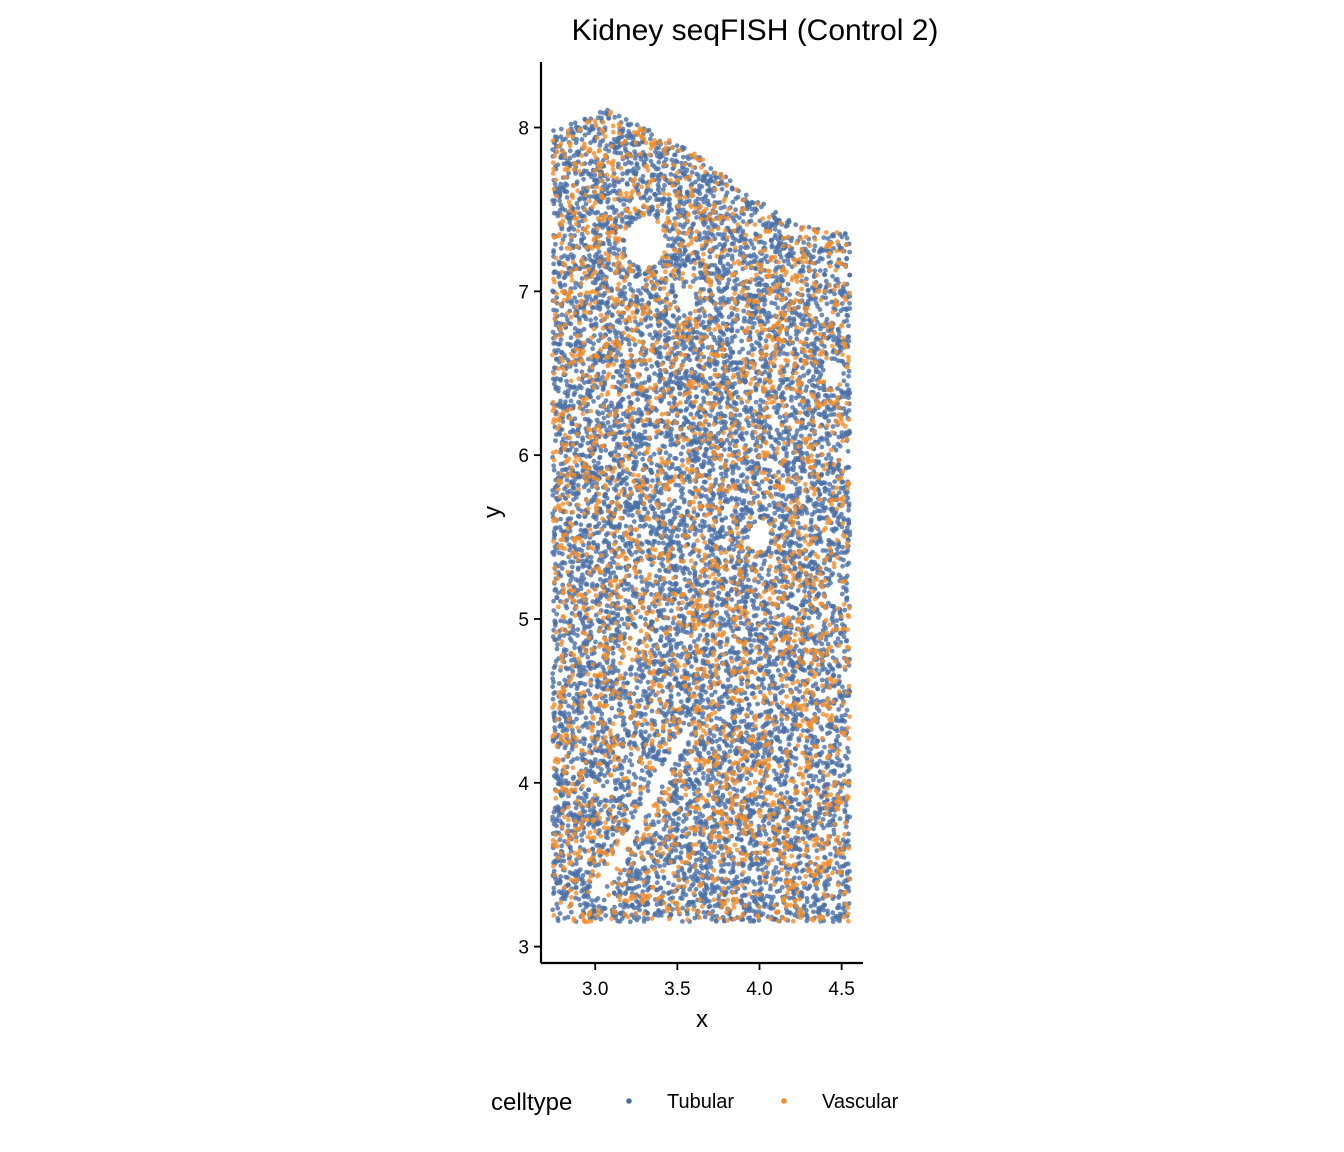 This screenshot has height=1152, width=1344. What do you see at coordinates (755, 30) in the screenshot?
I see `chart-title: Kidney seqFISH (Control 2)` at bounding box center [755, 30].